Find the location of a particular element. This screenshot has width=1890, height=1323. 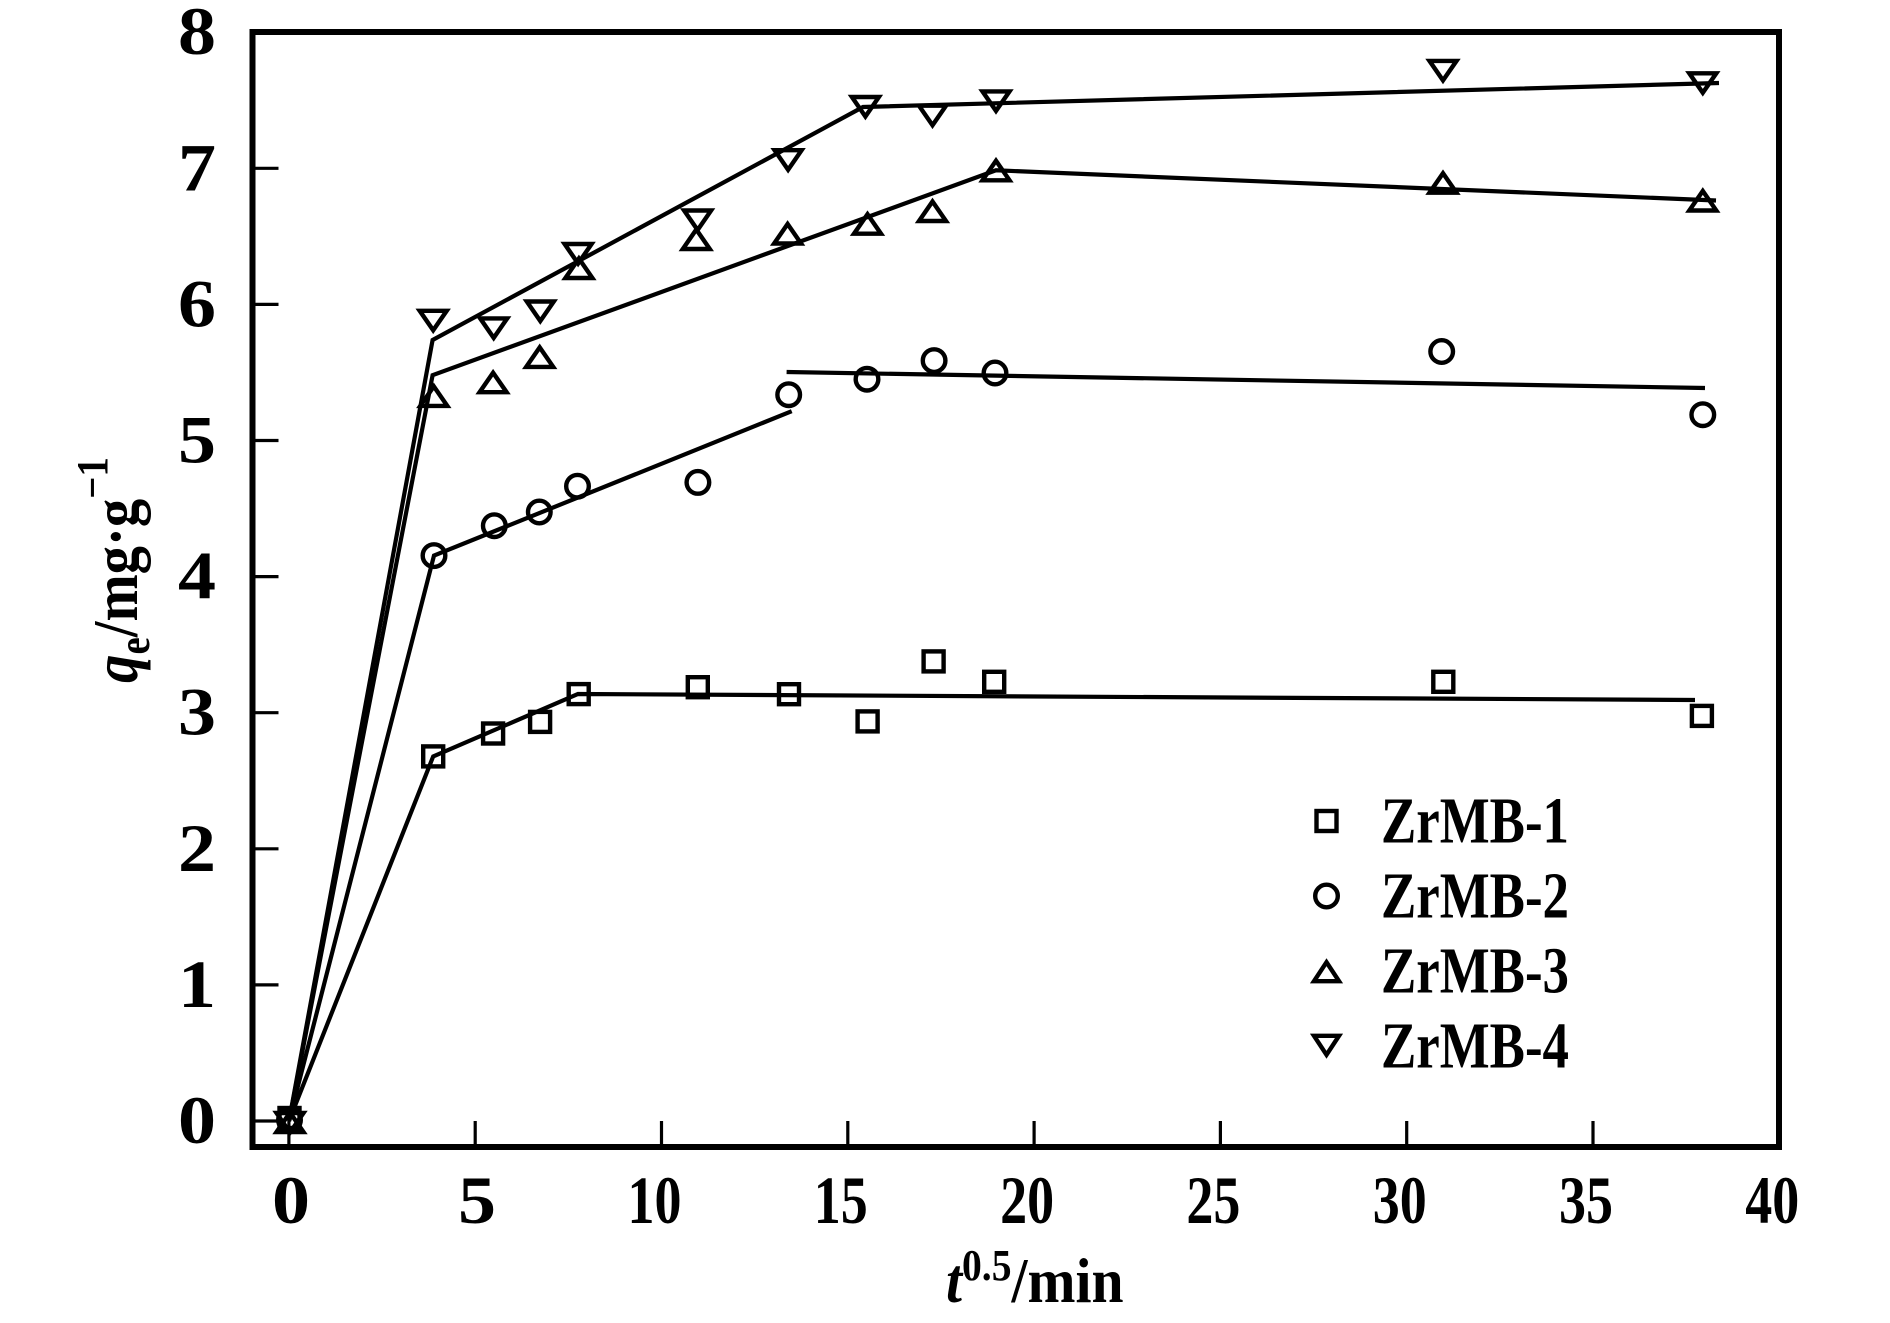

svg-text: 30 is located at coordinates (1400, 1200).